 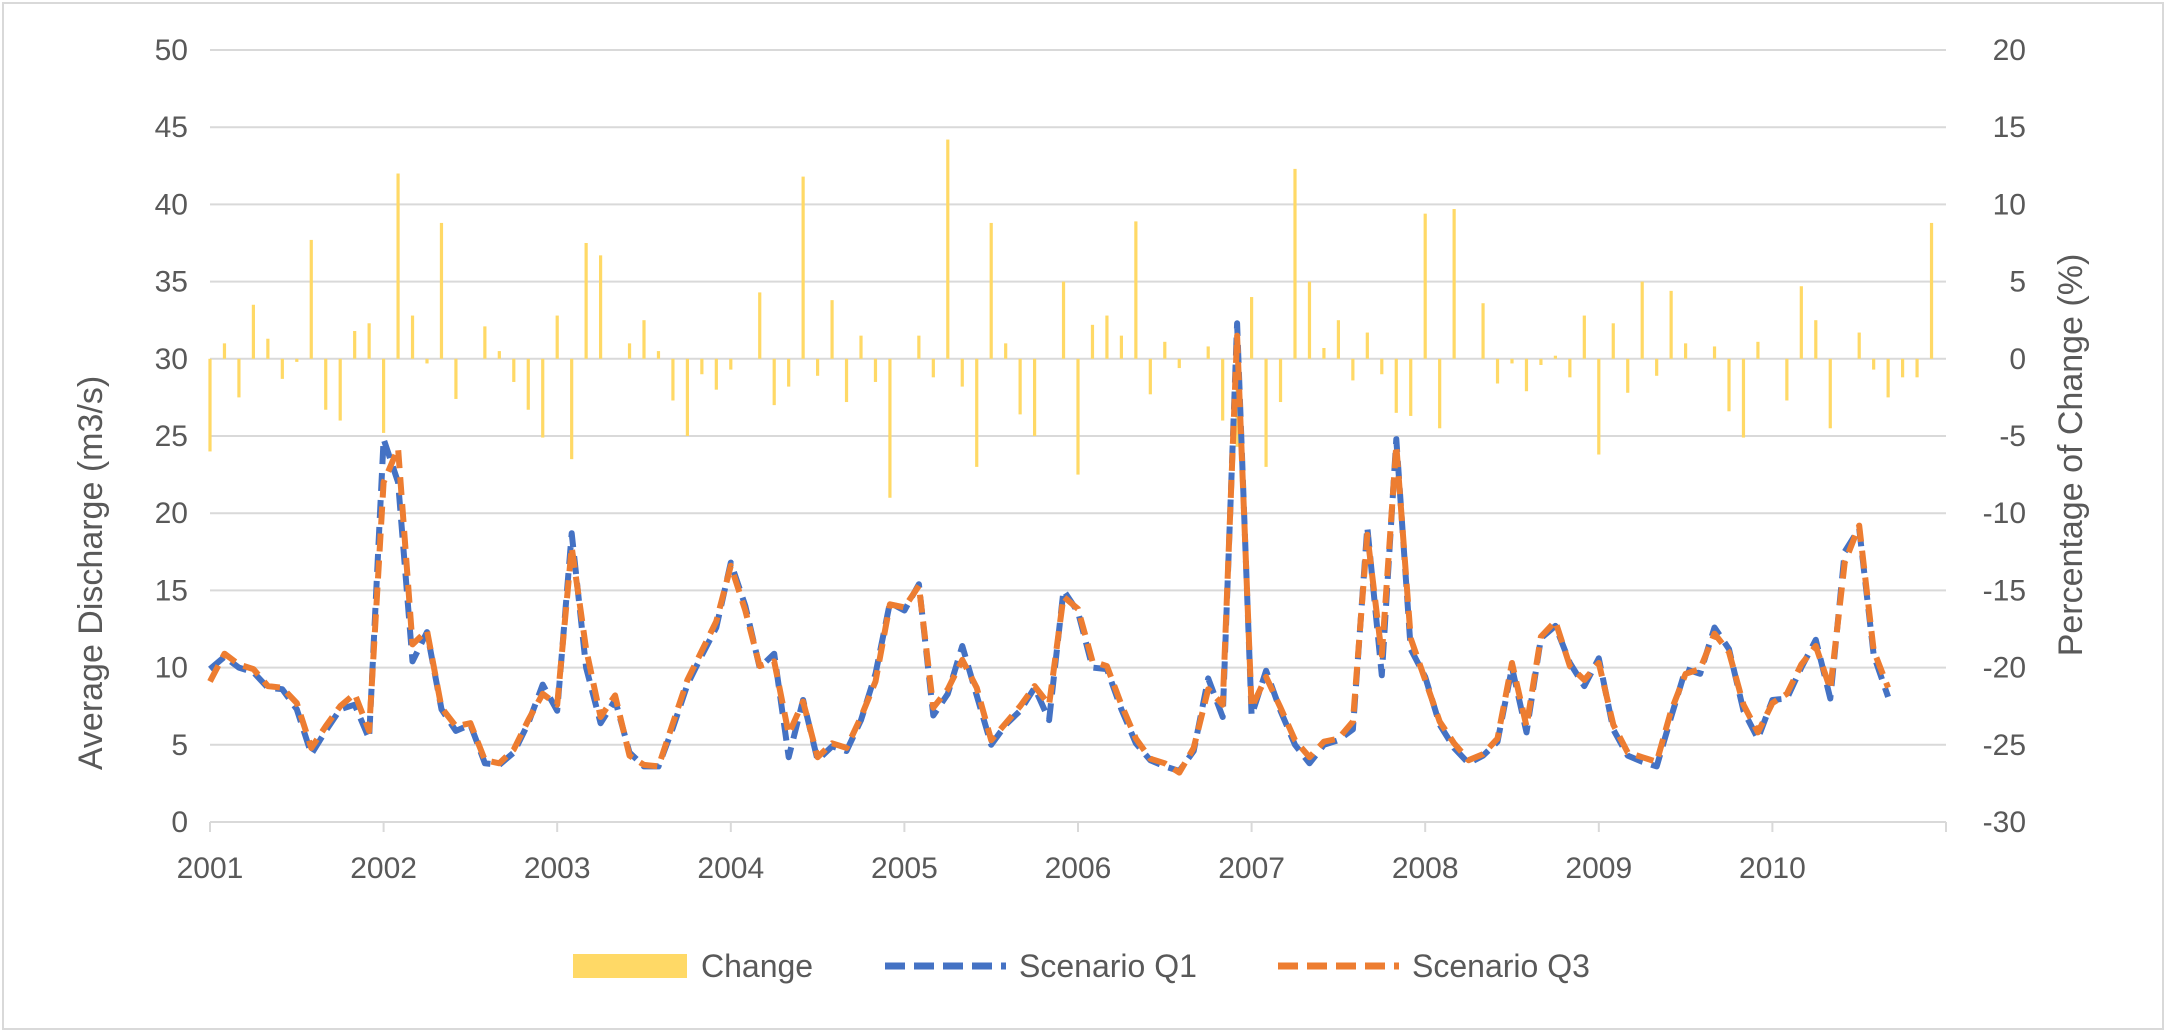 I want to click on legend-swatch-change, so click(x=630, y=966).